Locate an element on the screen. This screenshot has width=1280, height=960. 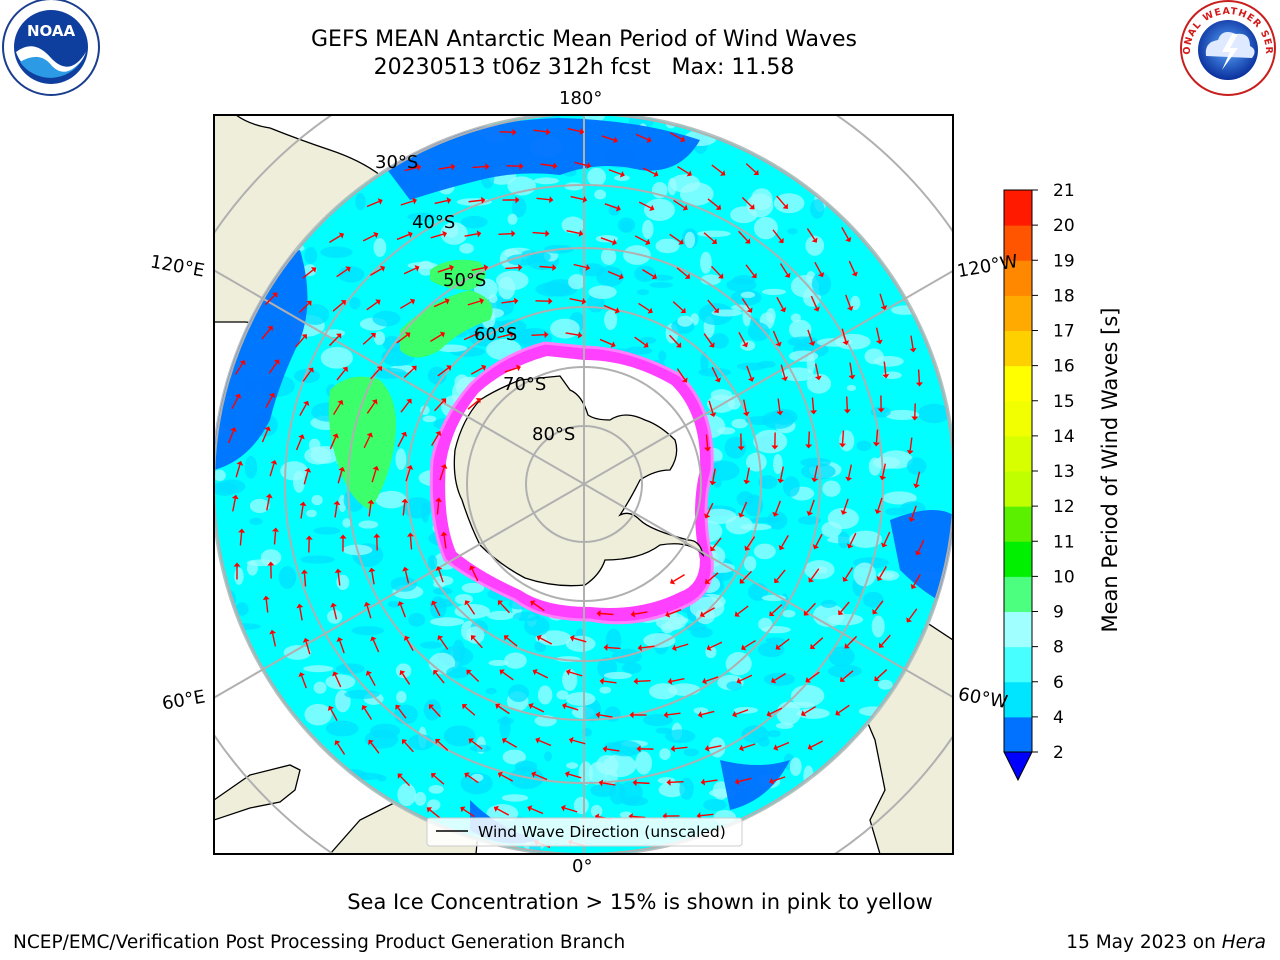
colorbar-segment is located at coordinates (1018, 418).